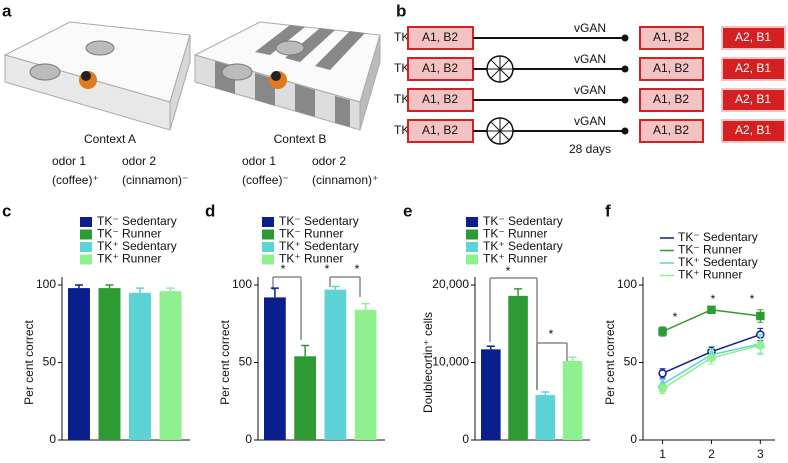  I want to click on x-tick-label: 2, so click(711, 454).